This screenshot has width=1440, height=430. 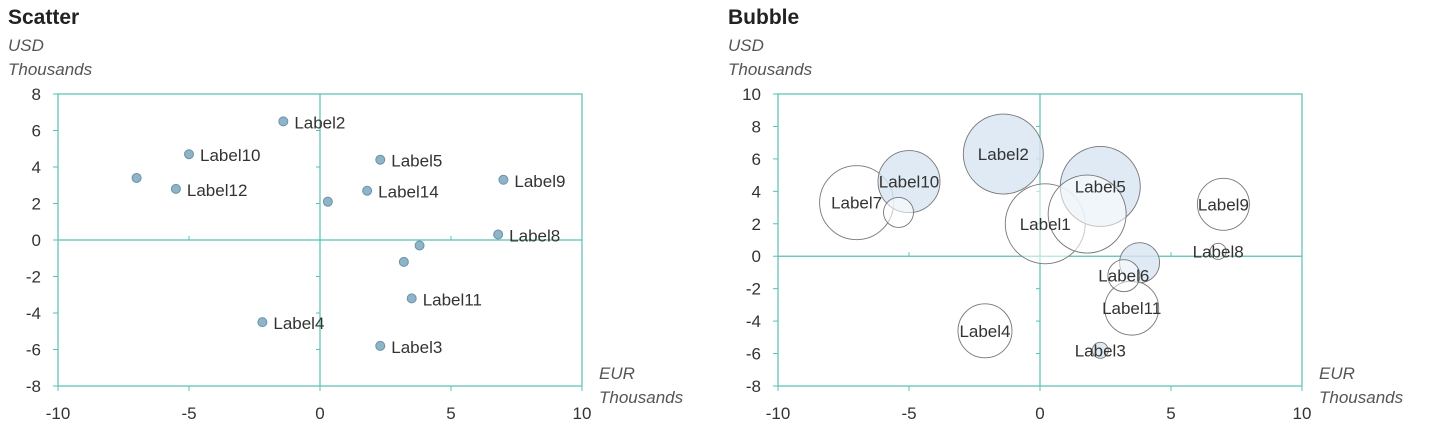 What do you see at coordinates (764, 17) in the screenshot?
I see `chart-title: Bubble` at bounding box center [764, 17].